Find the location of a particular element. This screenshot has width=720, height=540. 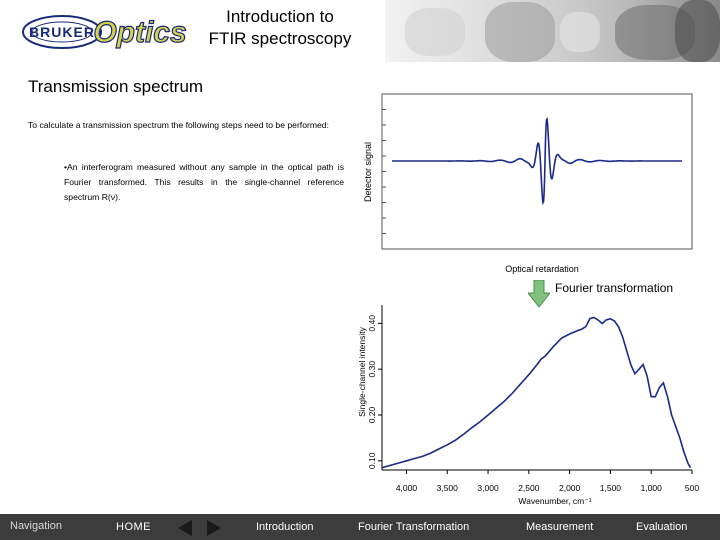

interferogram-x-label: Optical retardation is located at coordinates (542, 269).